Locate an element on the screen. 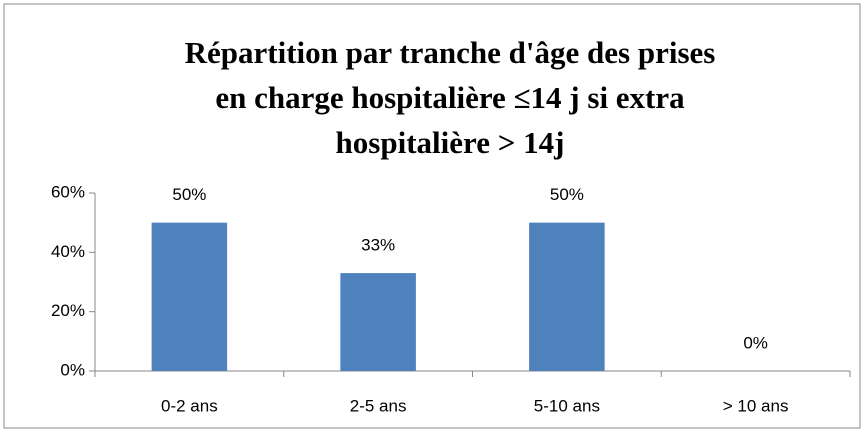  data-label: 33% is located at coordinates (378, 245).